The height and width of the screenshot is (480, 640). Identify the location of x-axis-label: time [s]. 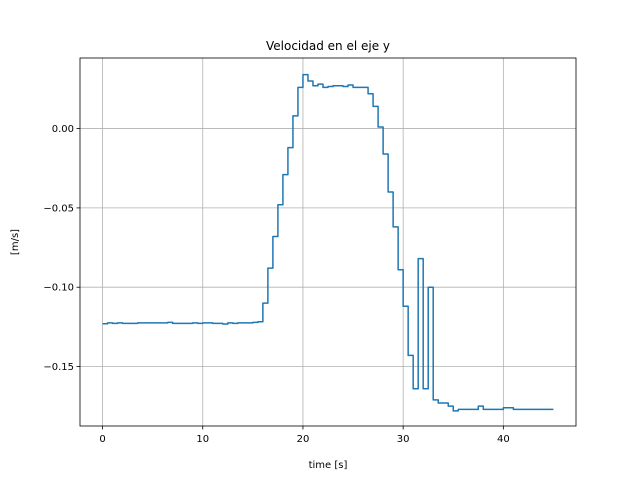
(328, 465).